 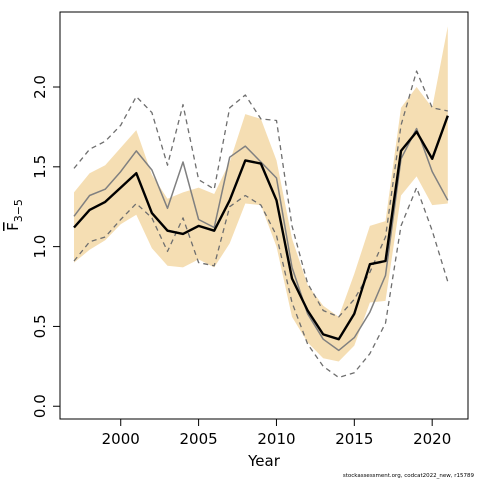 What do you see at coordinates (18, 210) in the screenshot?
I see `y-axis-title-sub: 3−5` at bounding box center [18, 210].